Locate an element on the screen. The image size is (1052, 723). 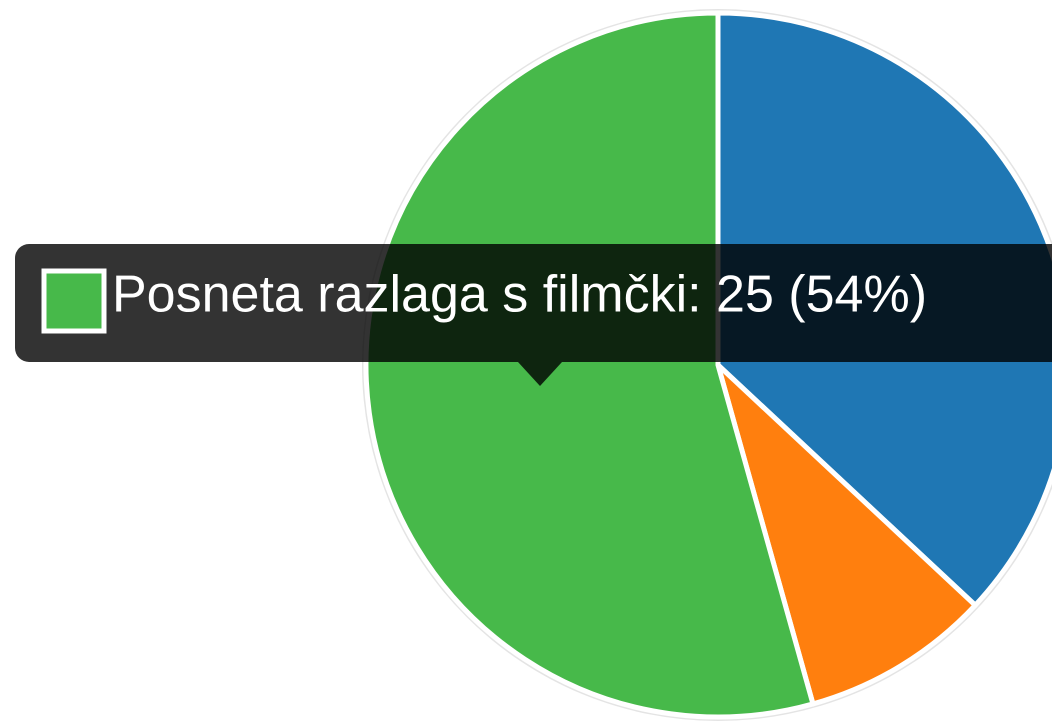
tooltip-swatch is located at coordinates (74, 301).